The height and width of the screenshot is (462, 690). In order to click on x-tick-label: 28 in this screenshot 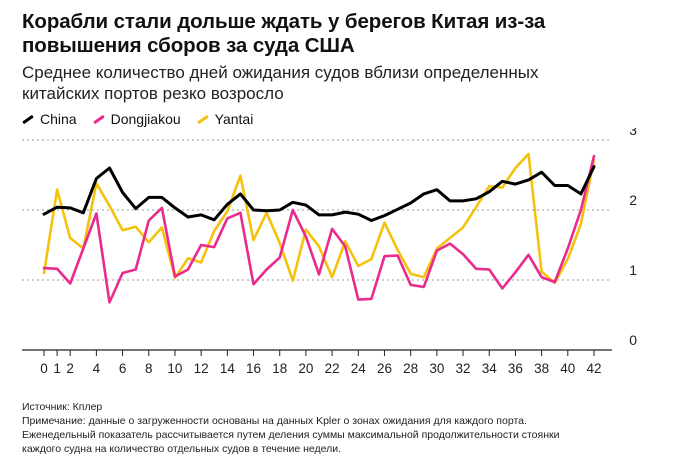, I will do `click(410, 368)`.